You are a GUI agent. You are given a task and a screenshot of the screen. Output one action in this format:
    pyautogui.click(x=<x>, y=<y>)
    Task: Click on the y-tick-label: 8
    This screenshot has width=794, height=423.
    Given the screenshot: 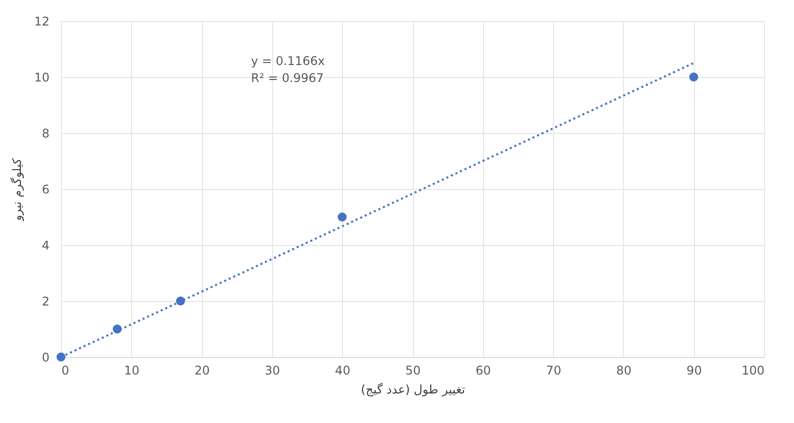 What is the action you would take?
    pyautogui.click(x=46, y=133)
    